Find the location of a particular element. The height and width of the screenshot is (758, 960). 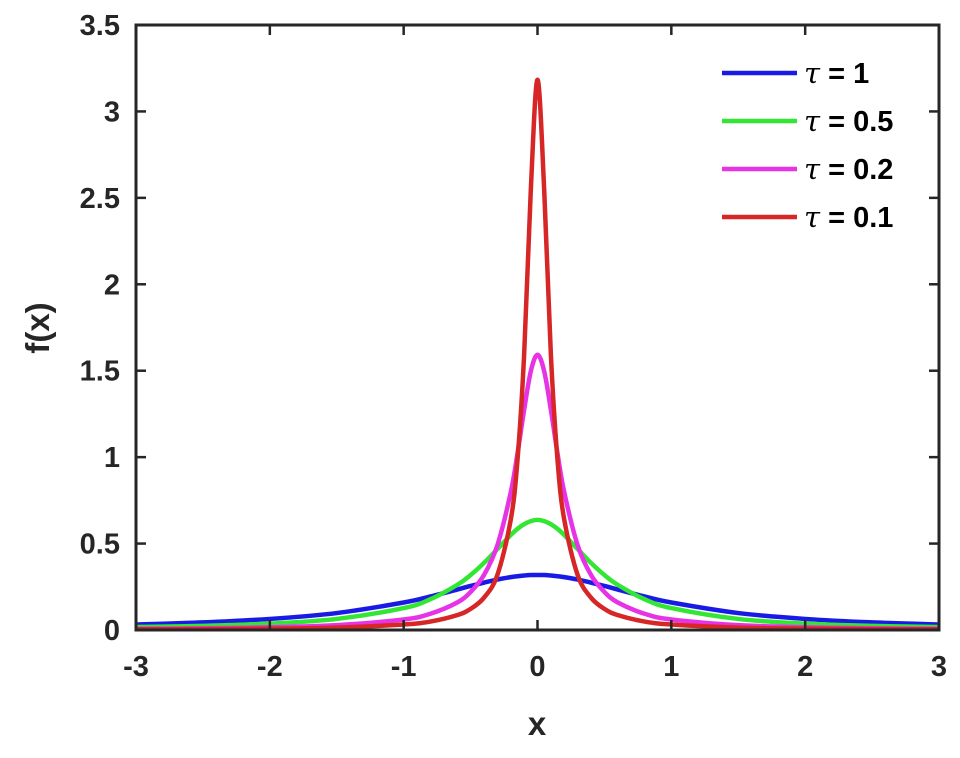

legend-label: τ = 0.1 is located at coordinates (848, 217).